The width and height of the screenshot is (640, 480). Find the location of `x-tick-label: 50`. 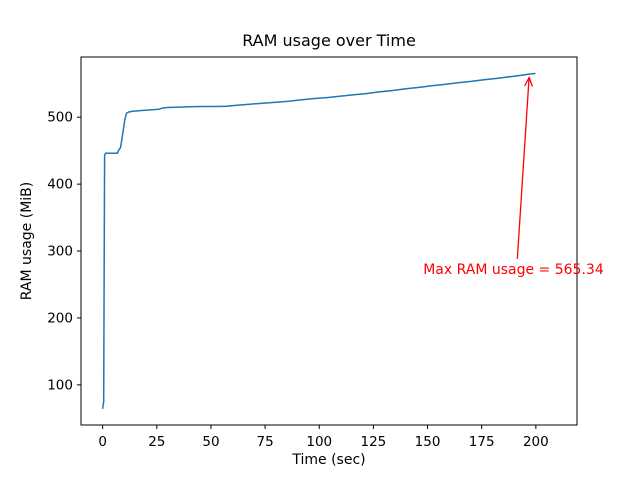

x-tick-label: 50 is located at coordinates (210, 442).